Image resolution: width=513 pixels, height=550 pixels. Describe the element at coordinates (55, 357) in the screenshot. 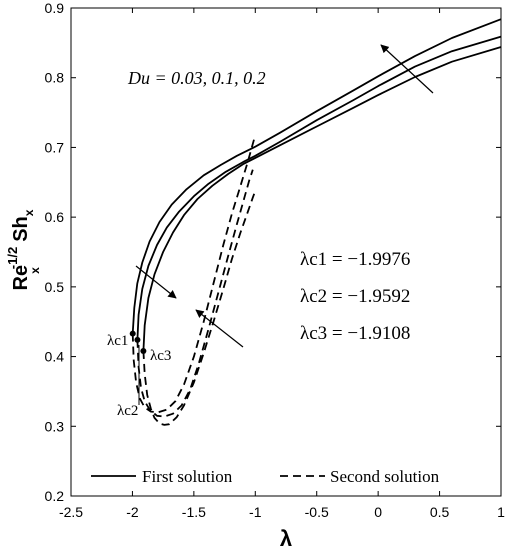

I see `y-tick-label: 0.4` at that location.